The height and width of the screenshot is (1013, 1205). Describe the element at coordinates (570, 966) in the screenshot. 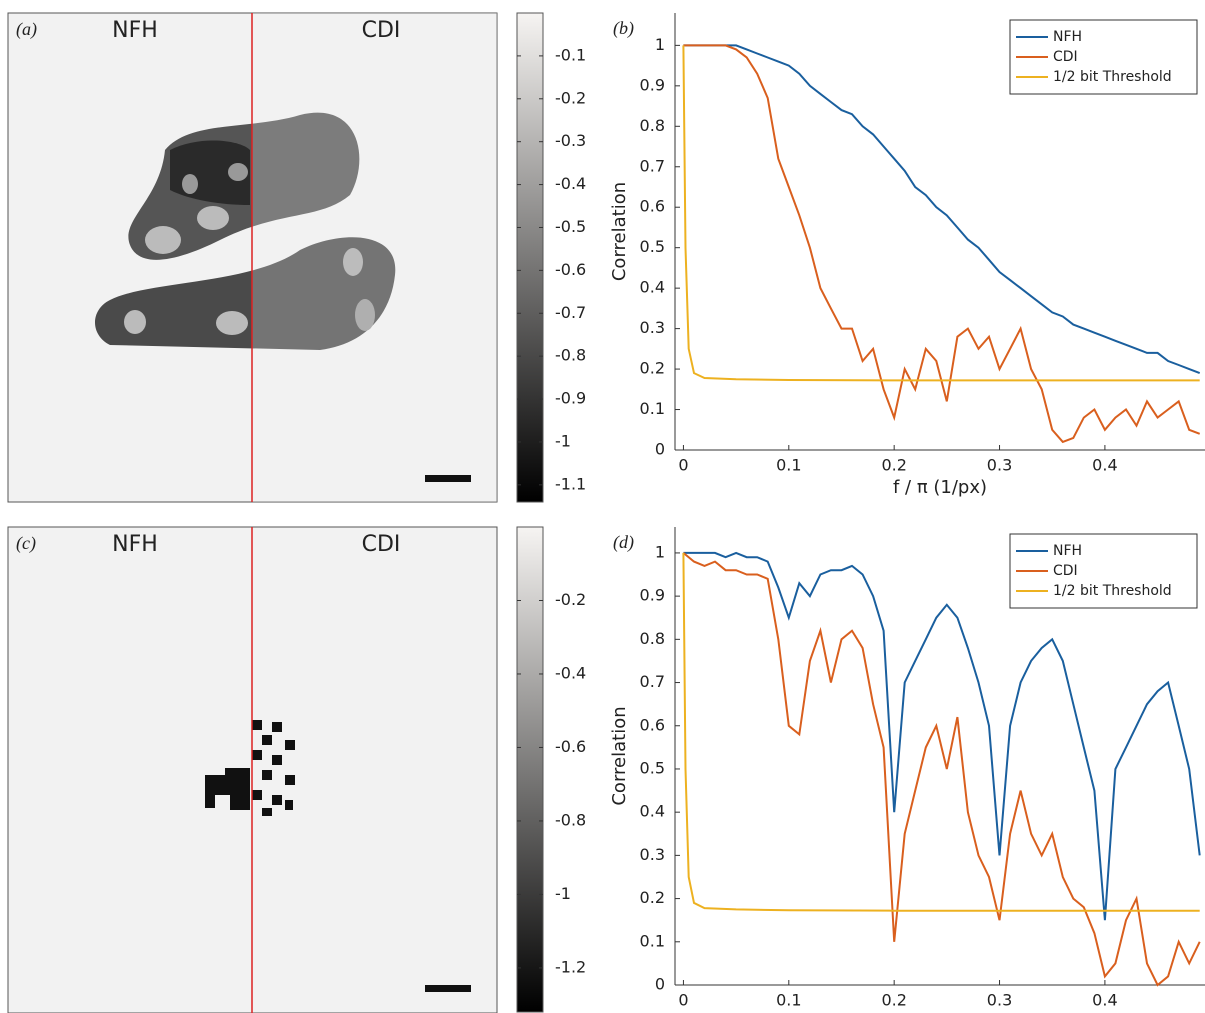

I see `colorbar-tick-label: -1.2` at that location.